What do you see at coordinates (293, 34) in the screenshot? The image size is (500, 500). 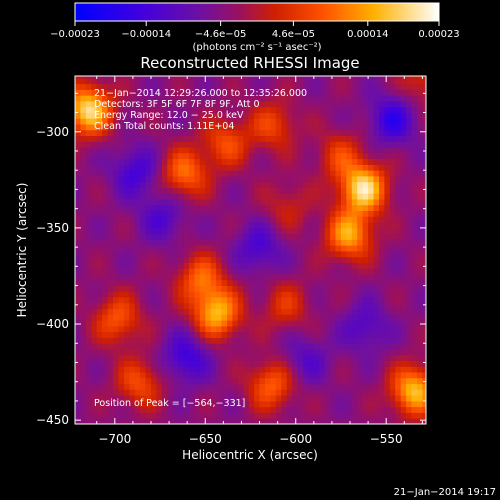 I see `colorbar-tick-label: 4.6e−05` at bounding box center [293, 34].